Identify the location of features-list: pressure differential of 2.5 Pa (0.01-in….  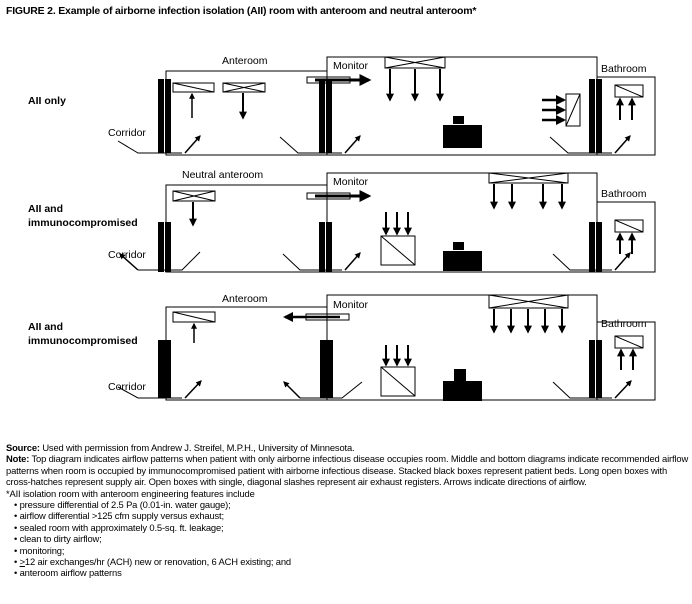
(348, 539).